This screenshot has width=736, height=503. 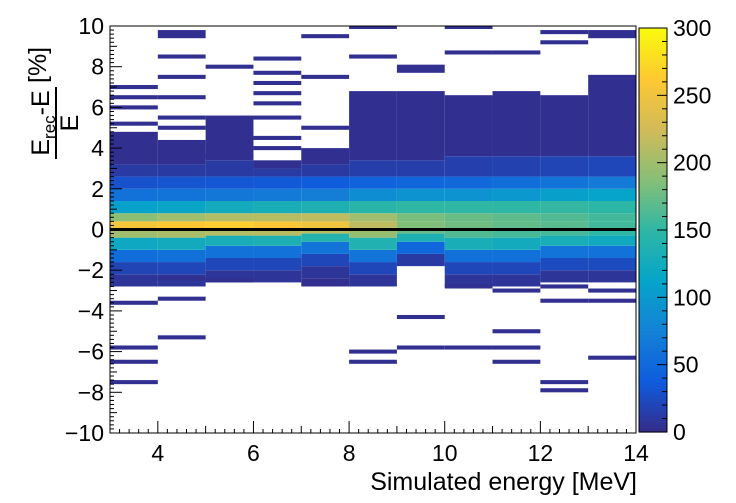 I want to click on y-tick-label: −8, so click(x=91, y=392).